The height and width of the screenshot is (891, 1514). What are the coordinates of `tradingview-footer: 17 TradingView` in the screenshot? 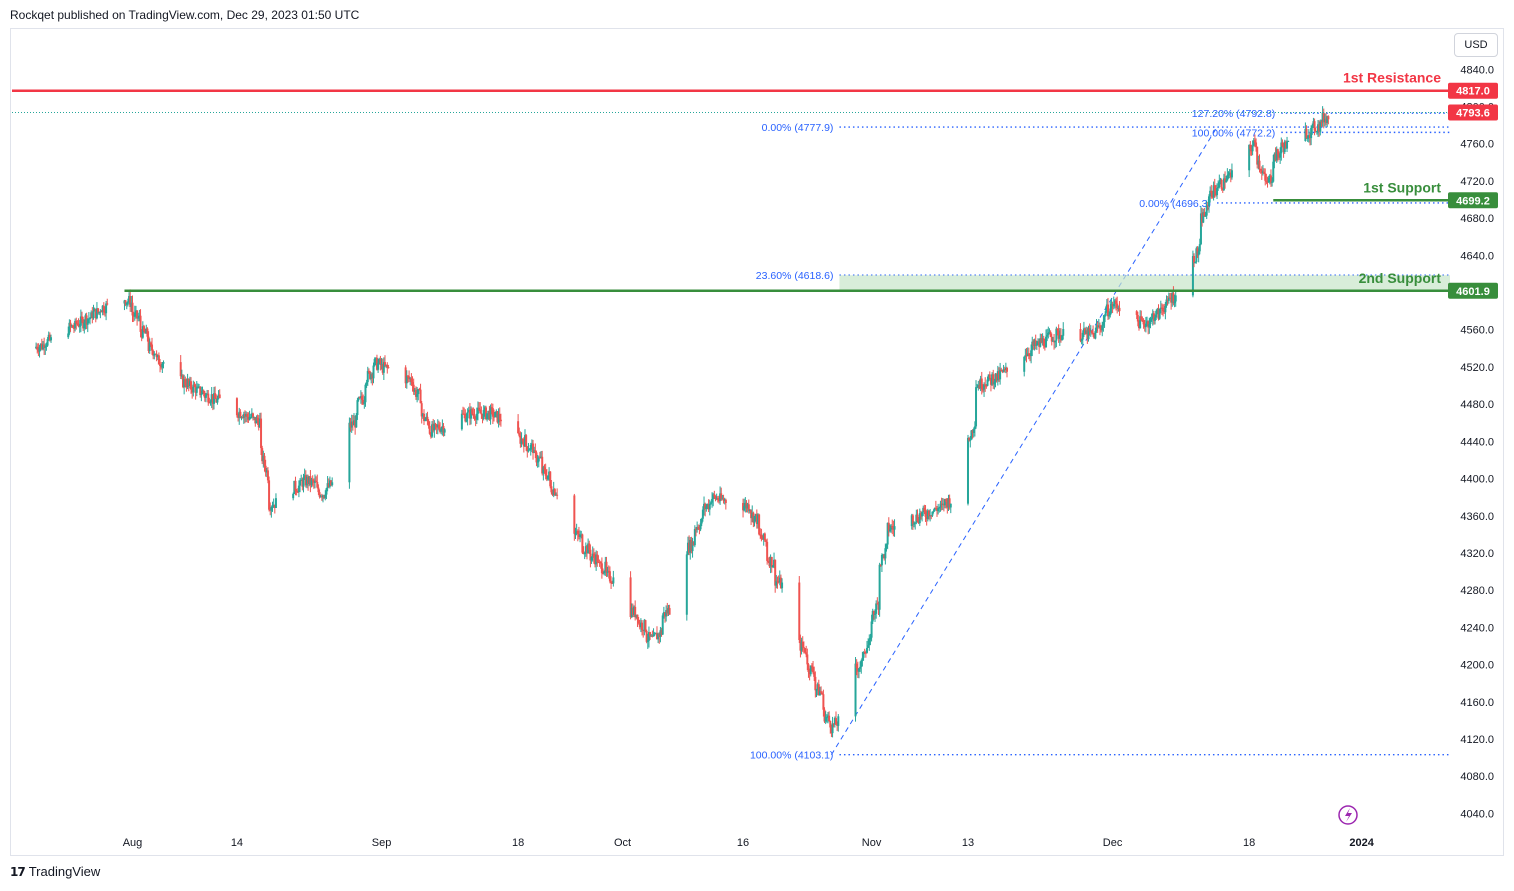 It's located at (55, 871).